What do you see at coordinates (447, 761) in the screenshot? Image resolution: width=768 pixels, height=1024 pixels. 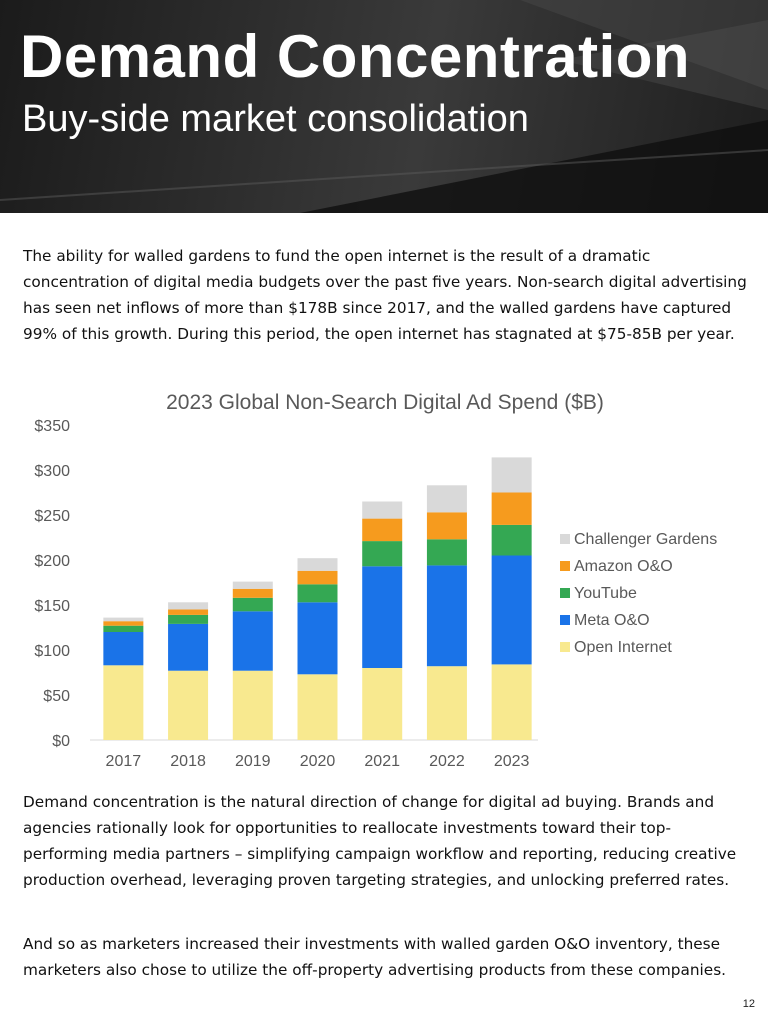 I see `x-tick-label: 2022` at bounding box center [447, 761].